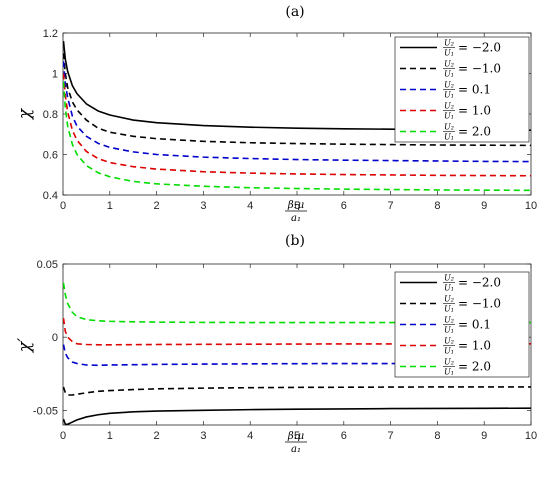 The image size is (550, 481). What do you see at coordinates (45, 411) in the screenshot?
I see `y-tick-label: -0.05` at bounding box center [45, 411].